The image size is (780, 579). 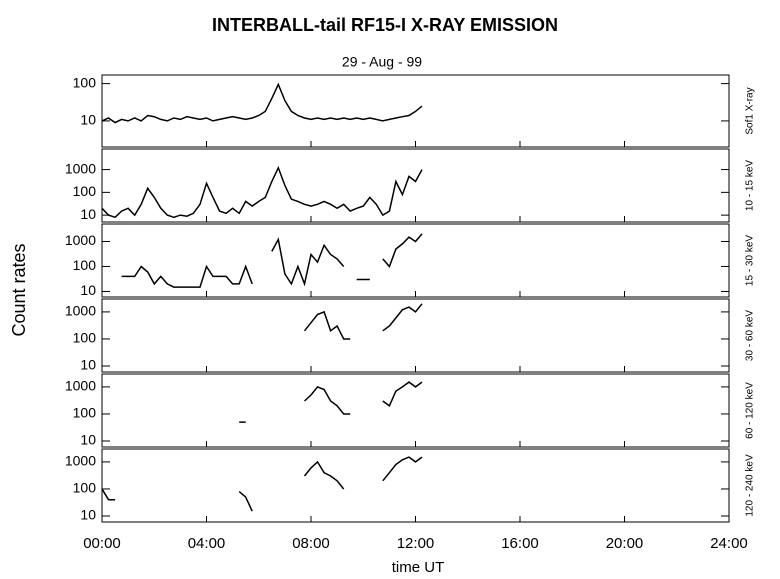 I want to click on x-tick-label: 16:00, so click(x=520, y=543).